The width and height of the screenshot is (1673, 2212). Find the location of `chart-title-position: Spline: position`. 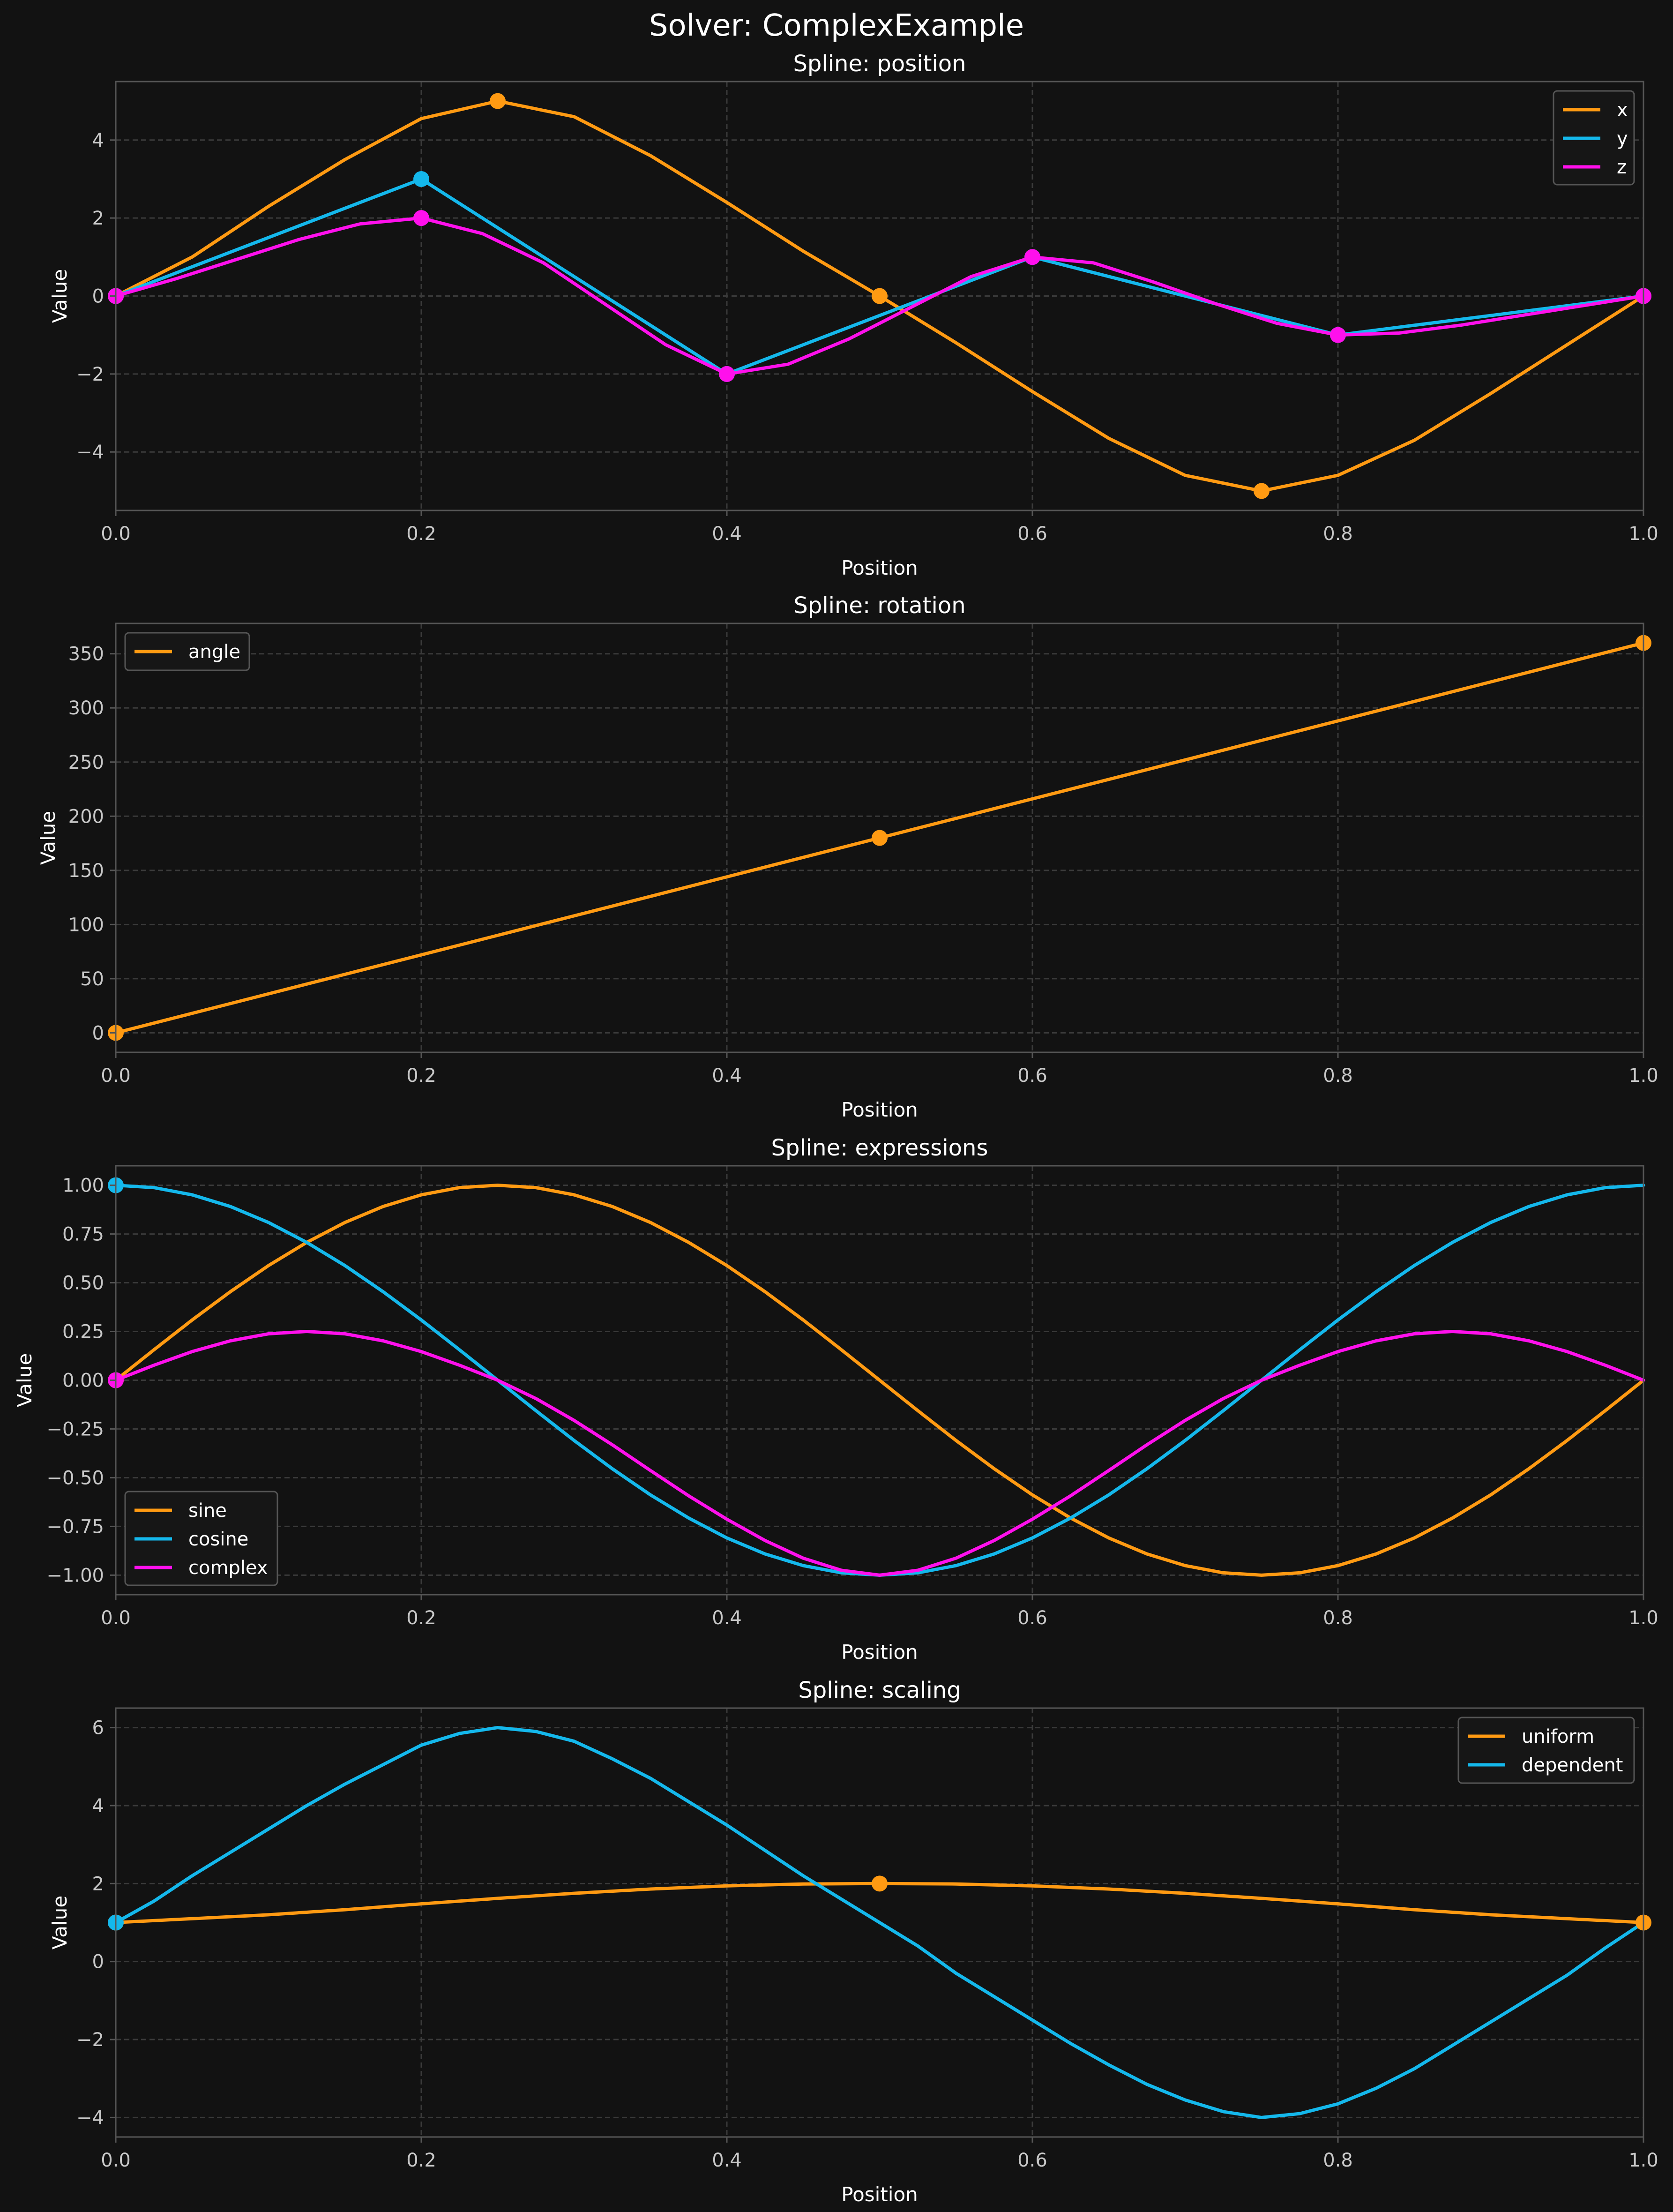

chart-title-position: Spline: position is located at coordinates (879, 64).